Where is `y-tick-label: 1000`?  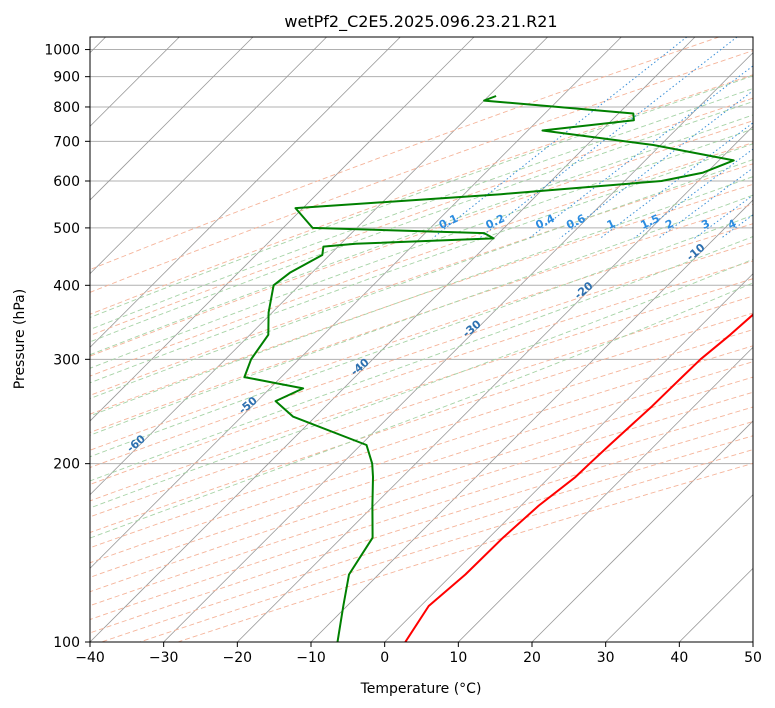
y-tick-label: 1000 is located at coordinates (62, 51).